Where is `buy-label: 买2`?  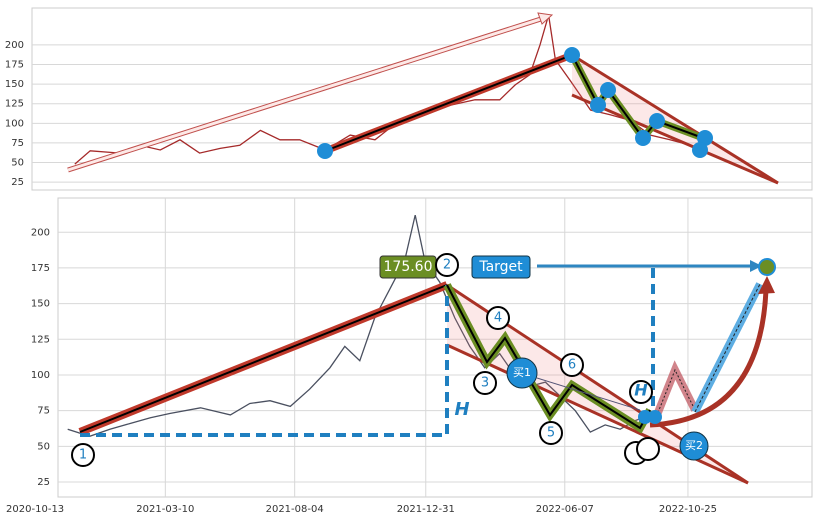
buy-label: 买2 is located at coordinates (694, 445).